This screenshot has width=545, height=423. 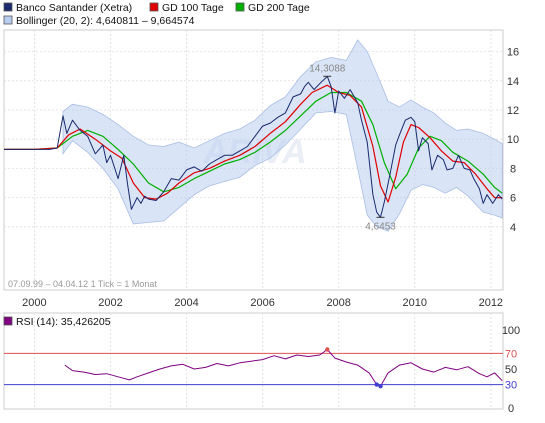 What do you see at coordinates (415, 303) in the screenshot?
I see `x-tick-label: 2010` at bounding box center [415, 303].